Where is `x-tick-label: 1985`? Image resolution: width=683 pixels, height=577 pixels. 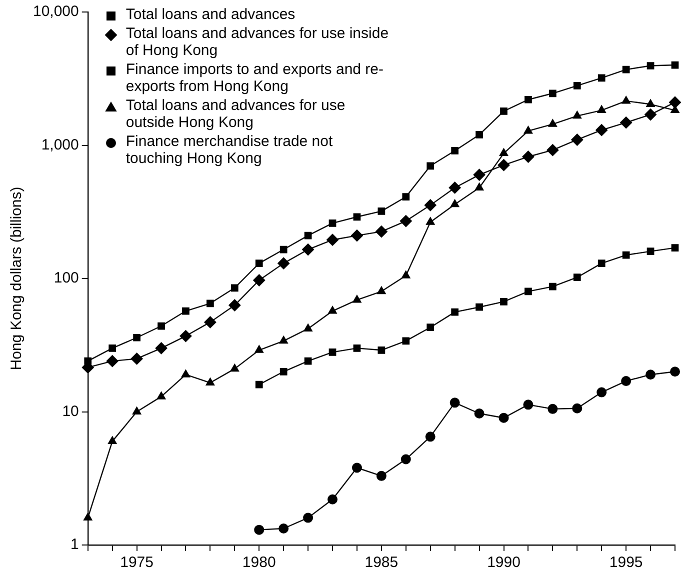 x-tick-label: 1985 is located at coordinates (381, 563).